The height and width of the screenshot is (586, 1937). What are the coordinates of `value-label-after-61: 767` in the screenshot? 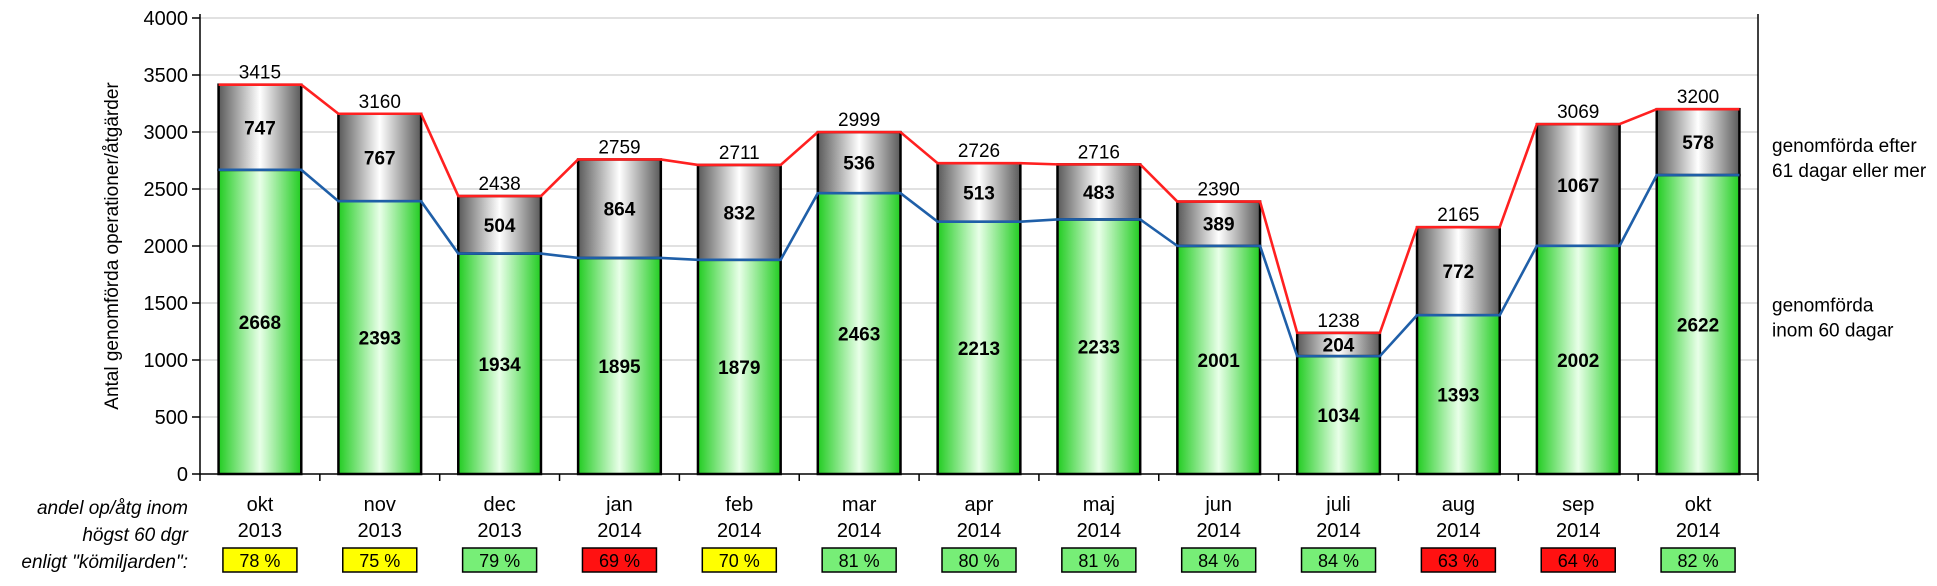 It's located at (380, 158).